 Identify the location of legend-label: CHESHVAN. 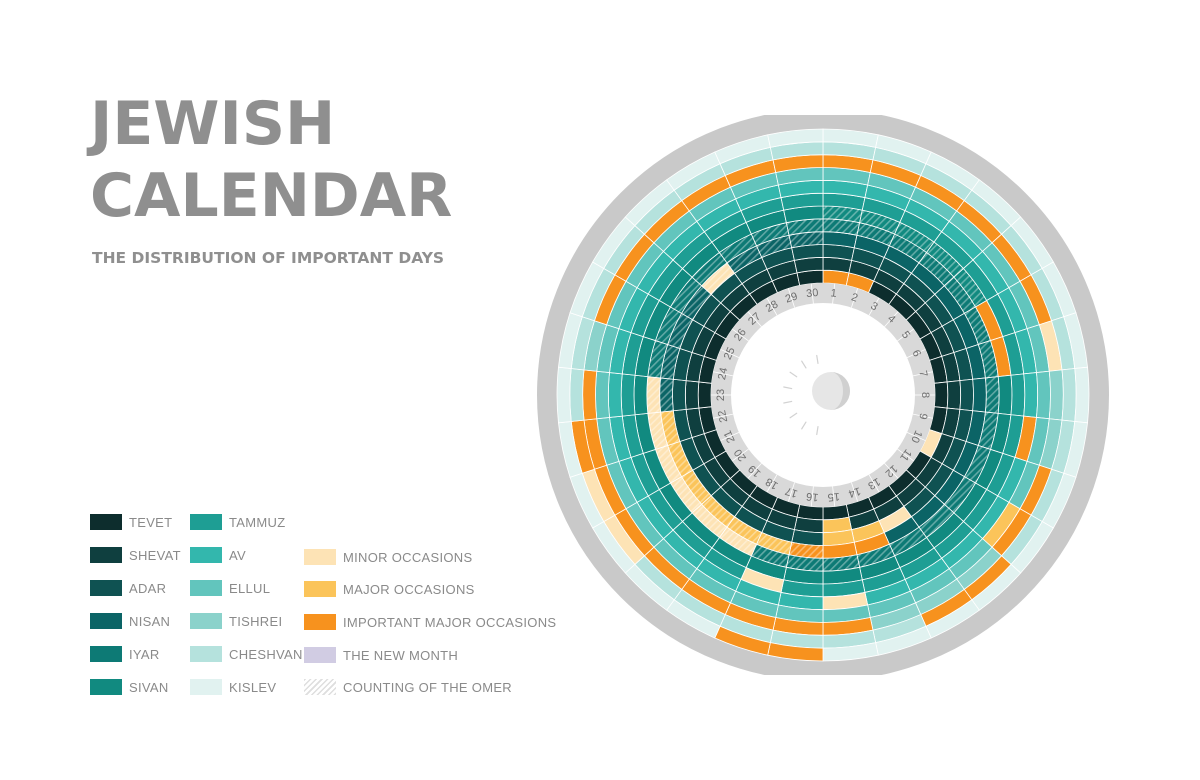
(266, 654).